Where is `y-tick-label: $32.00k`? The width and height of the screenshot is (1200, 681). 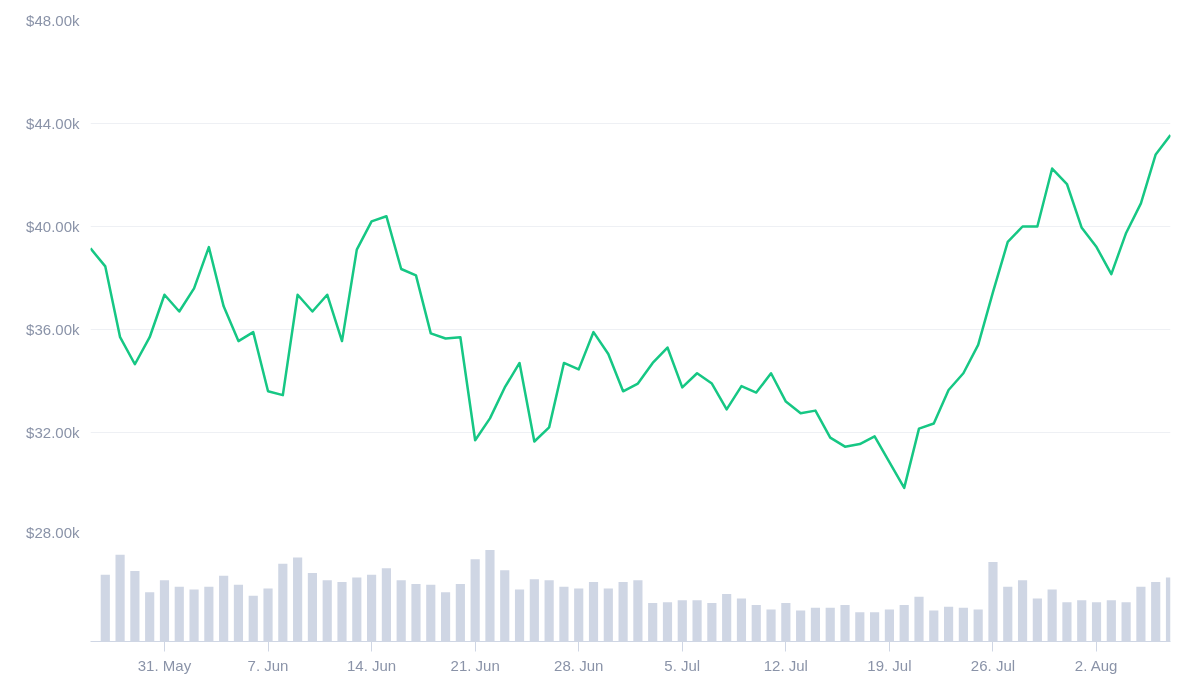
y-tick-label: $32.00k is located at coordinates (53, 432).